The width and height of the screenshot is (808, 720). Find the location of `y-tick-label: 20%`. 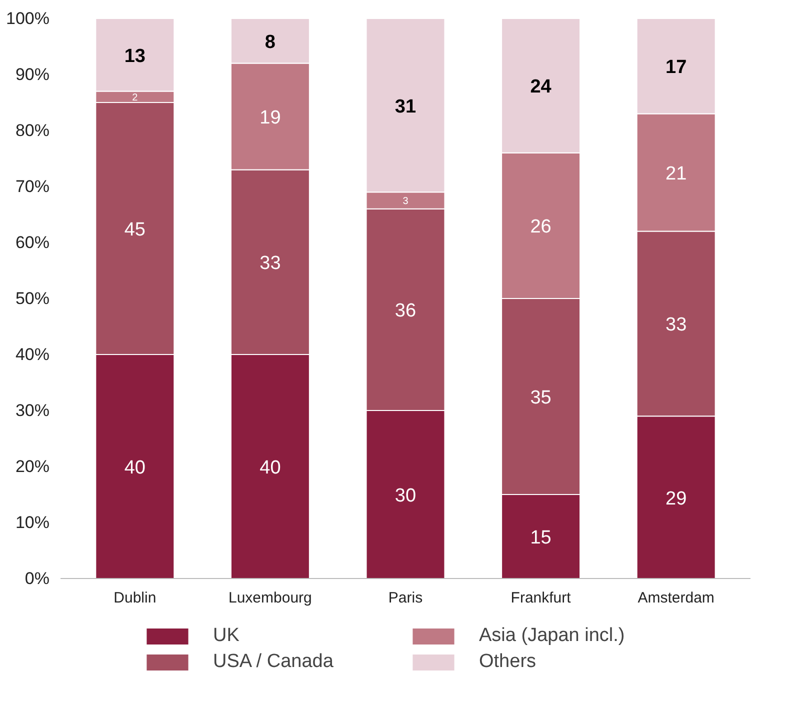

y-tick-label: 20% is located at coordinates (32, 466).